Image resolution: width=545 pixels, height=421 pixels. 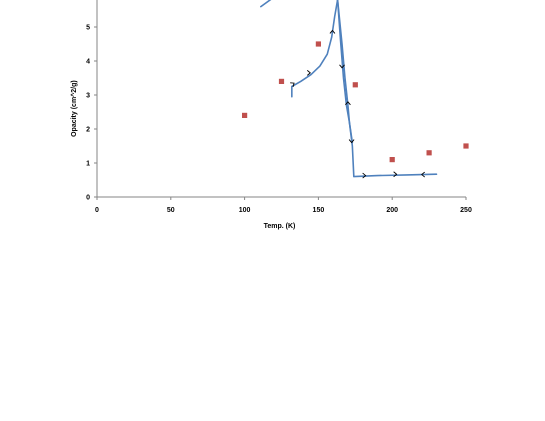 What do you see at coordinates (171, 210) in the screenshot?
I see `x-tick-label: 50` at bounding box center [171, 210].